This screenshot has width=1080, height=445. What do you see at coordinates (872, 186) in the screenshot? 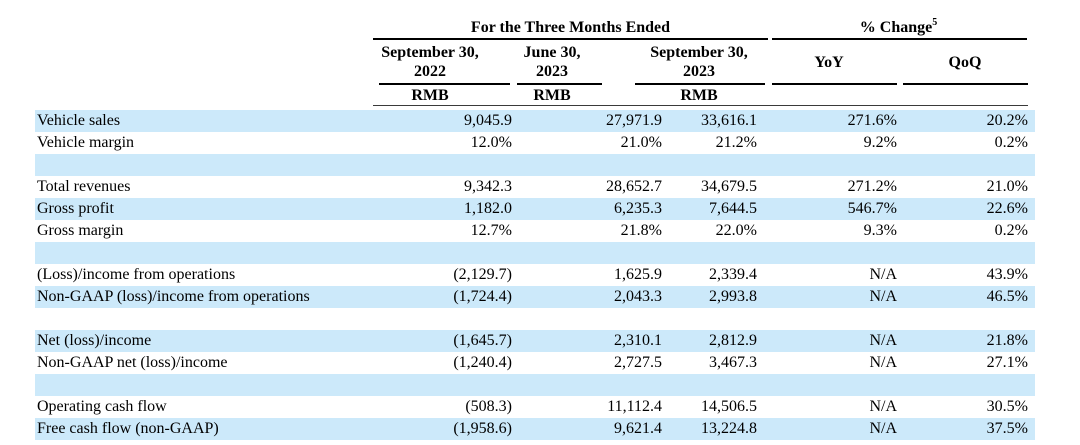
I see `table-cell: 271.2%` at bounding box center [872, 186].